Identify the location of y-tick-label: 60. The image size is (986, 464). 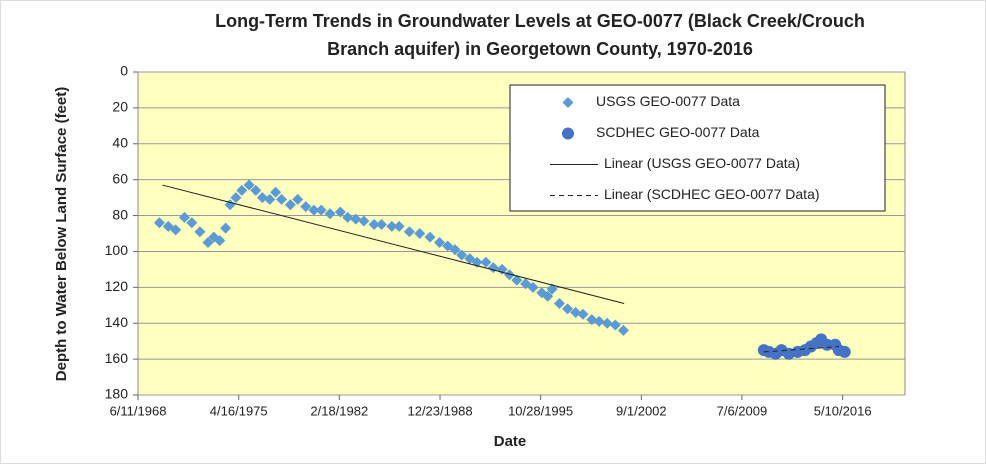
(120, 178).